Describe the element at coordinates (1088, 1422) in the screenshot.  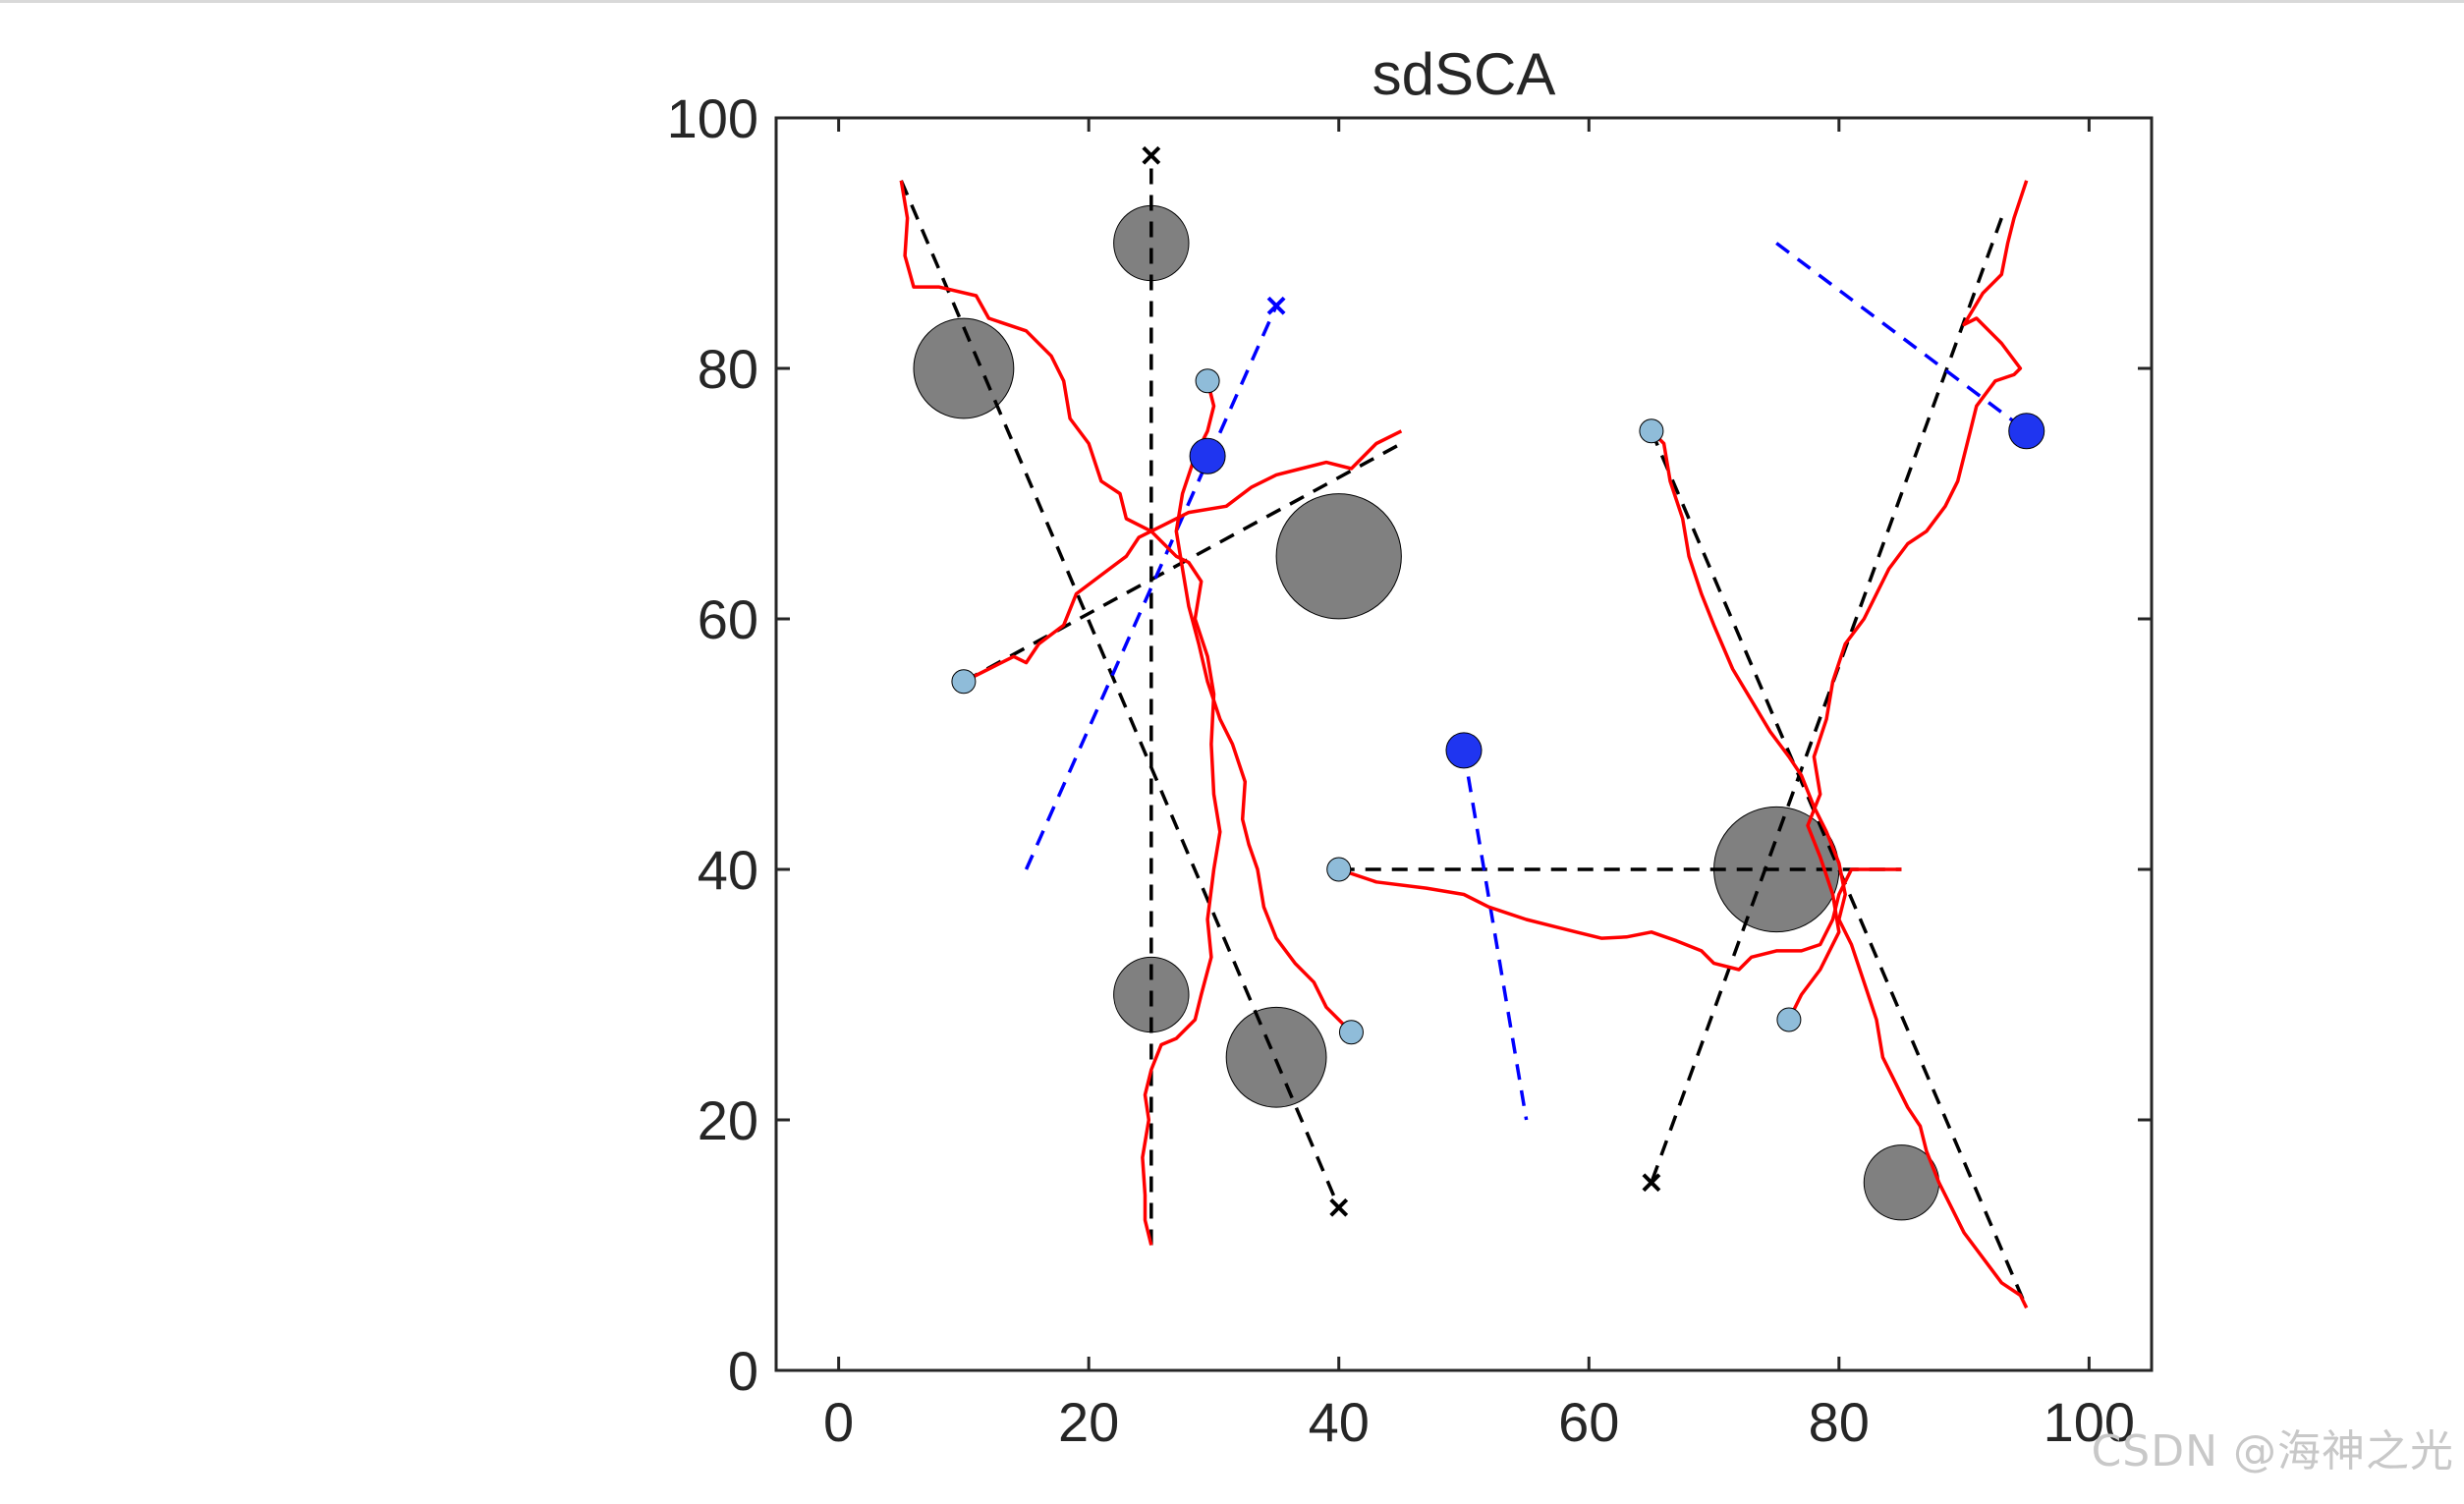
I see `x-tick-label-2: 20` at that location.